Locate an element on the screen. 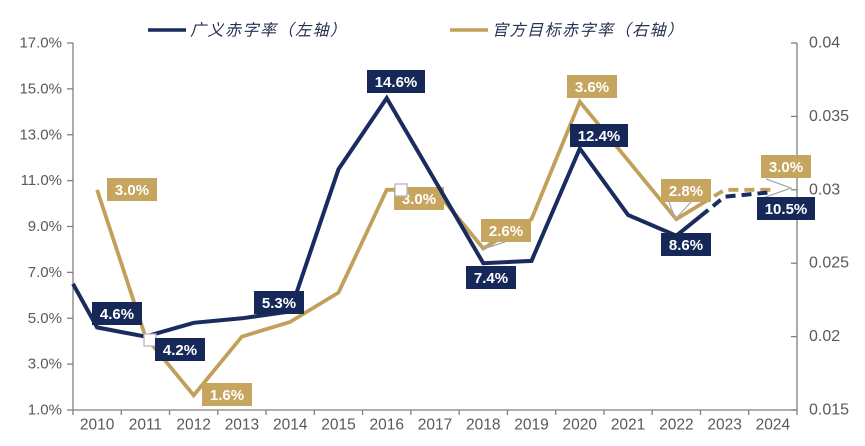 This screenshot has height=446, width=865. x-axis-year-label: 2015 is located at coordinates (338, 425).